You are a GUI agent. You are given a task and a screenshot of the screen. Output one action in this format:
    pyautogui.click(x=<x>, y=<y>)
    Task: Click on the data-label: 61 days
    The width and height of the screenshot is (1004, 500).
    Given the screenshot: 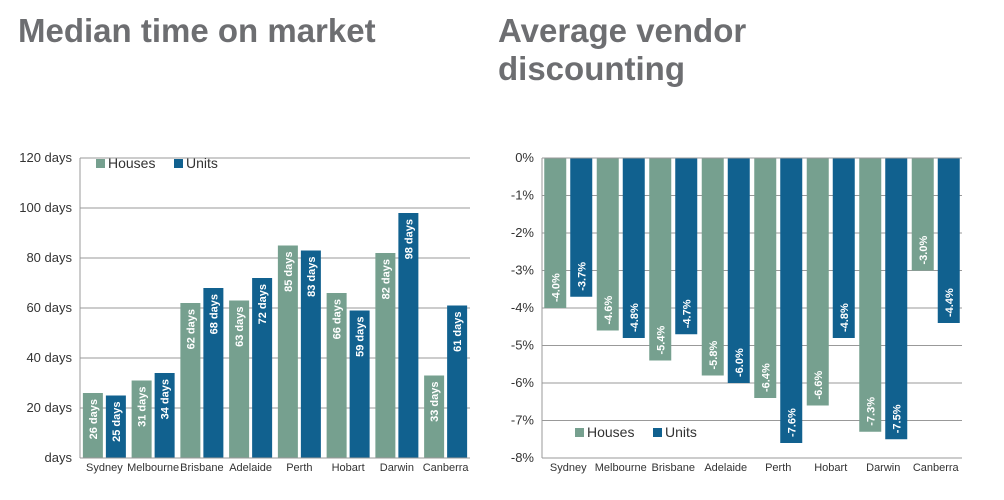 What is the action you would take?
    pyautogui.click(x=458, y=332)
    